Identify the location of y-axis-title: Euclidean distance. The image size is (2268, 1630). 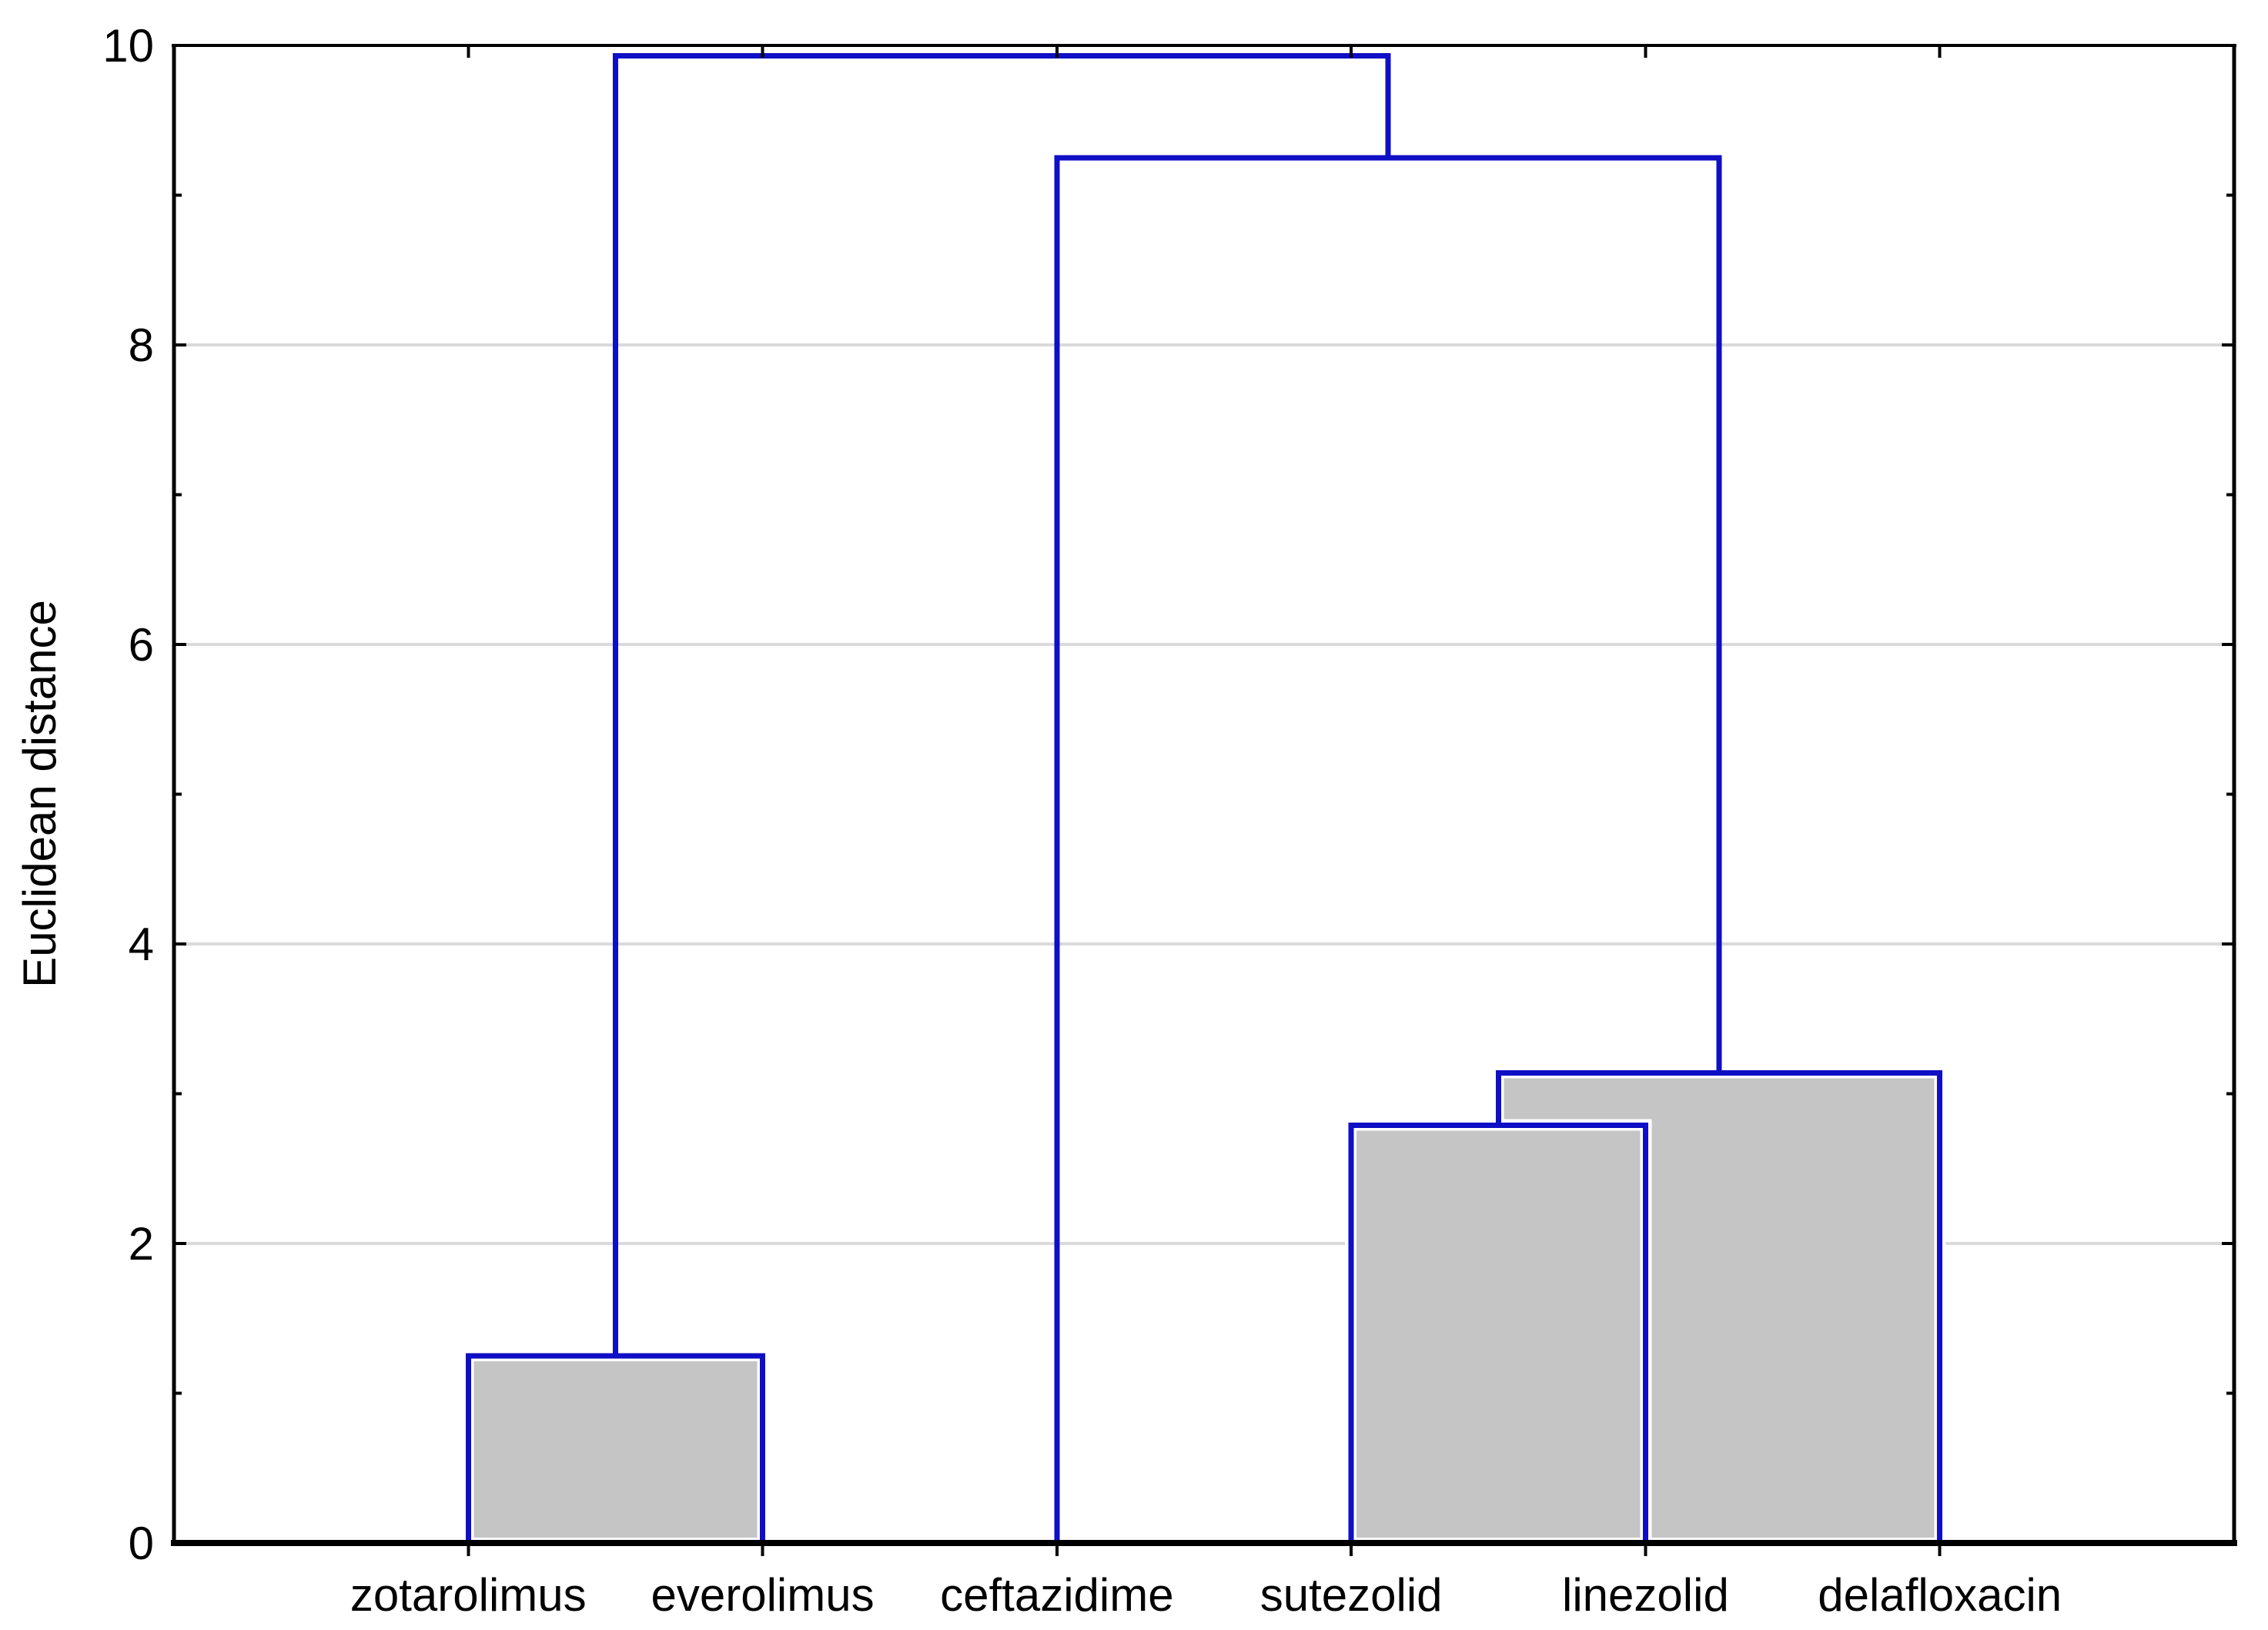
(39, 794).